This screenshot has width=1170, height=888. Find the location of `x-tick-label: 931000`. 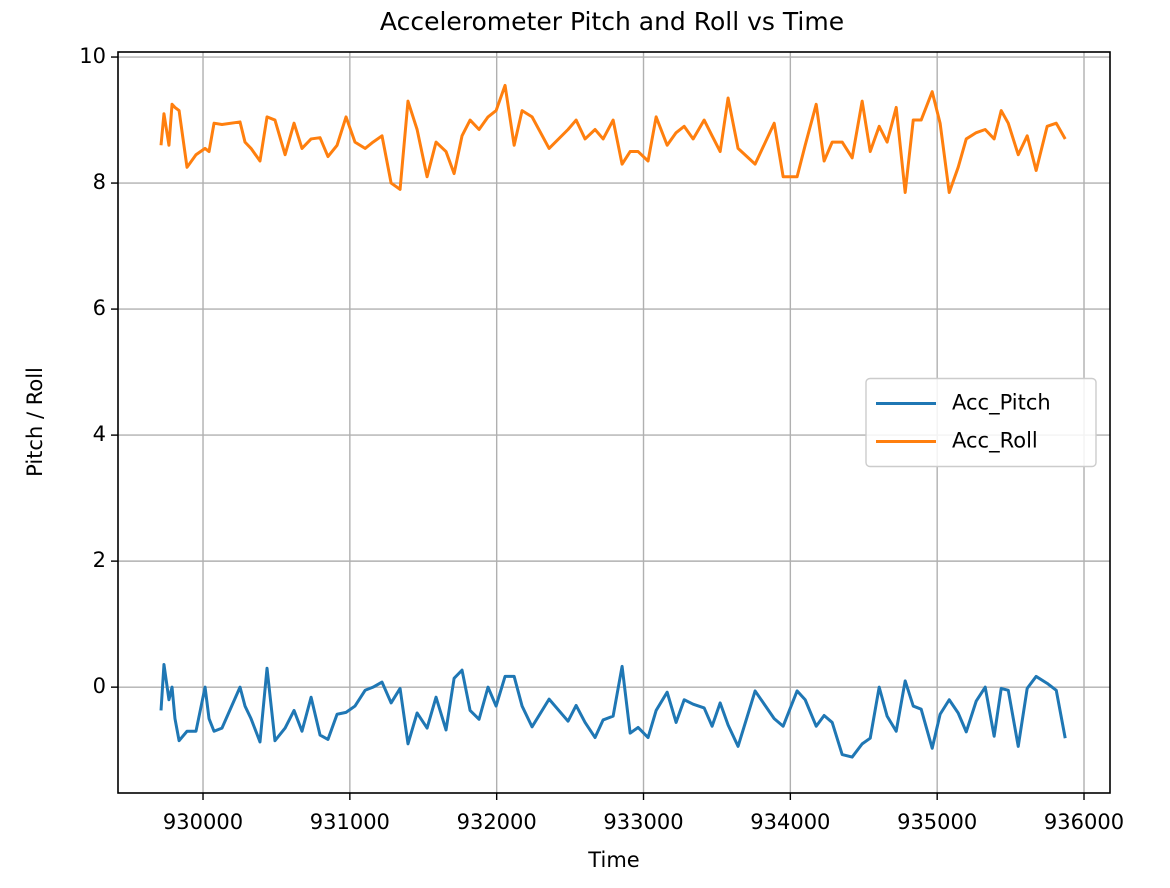

x-tick-label: 931000 is located at coordinates (350, 822).